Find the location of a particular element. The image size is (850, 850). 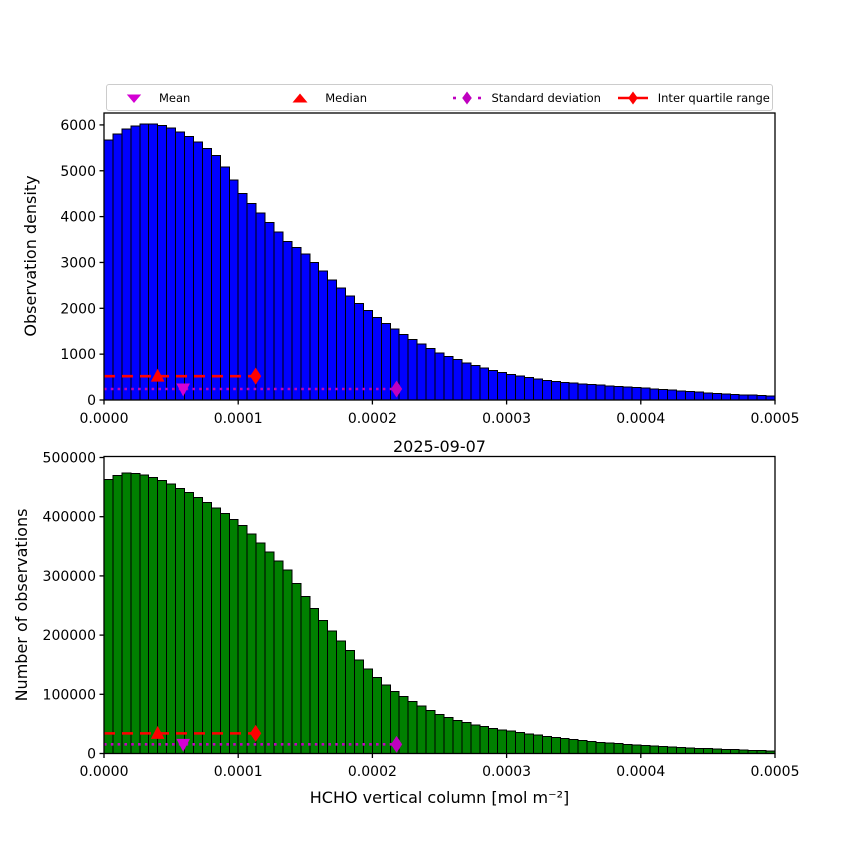

legend-label-mean: Mean is located at coordinates (175, 97).